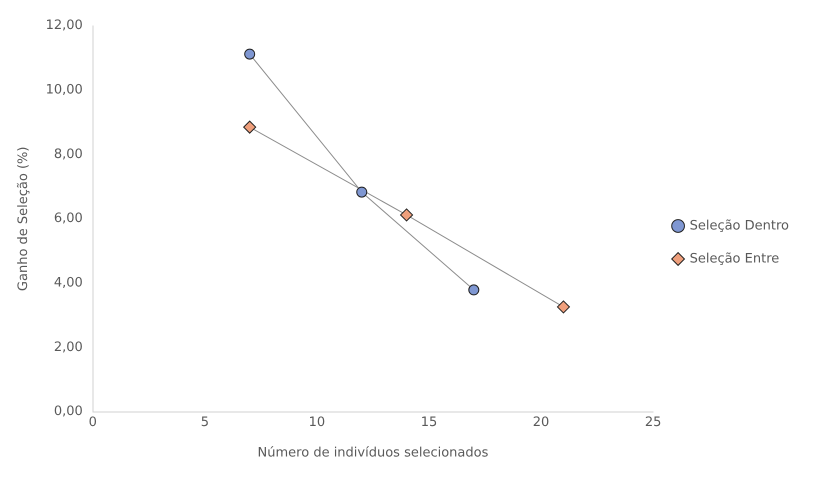 Image resolution: width=817 pixels, height=477 pixels. What do you see at coordinates (92, 422) in the screenshot?
I see `x-tick-label: 0` at bounding box center [92, 422].